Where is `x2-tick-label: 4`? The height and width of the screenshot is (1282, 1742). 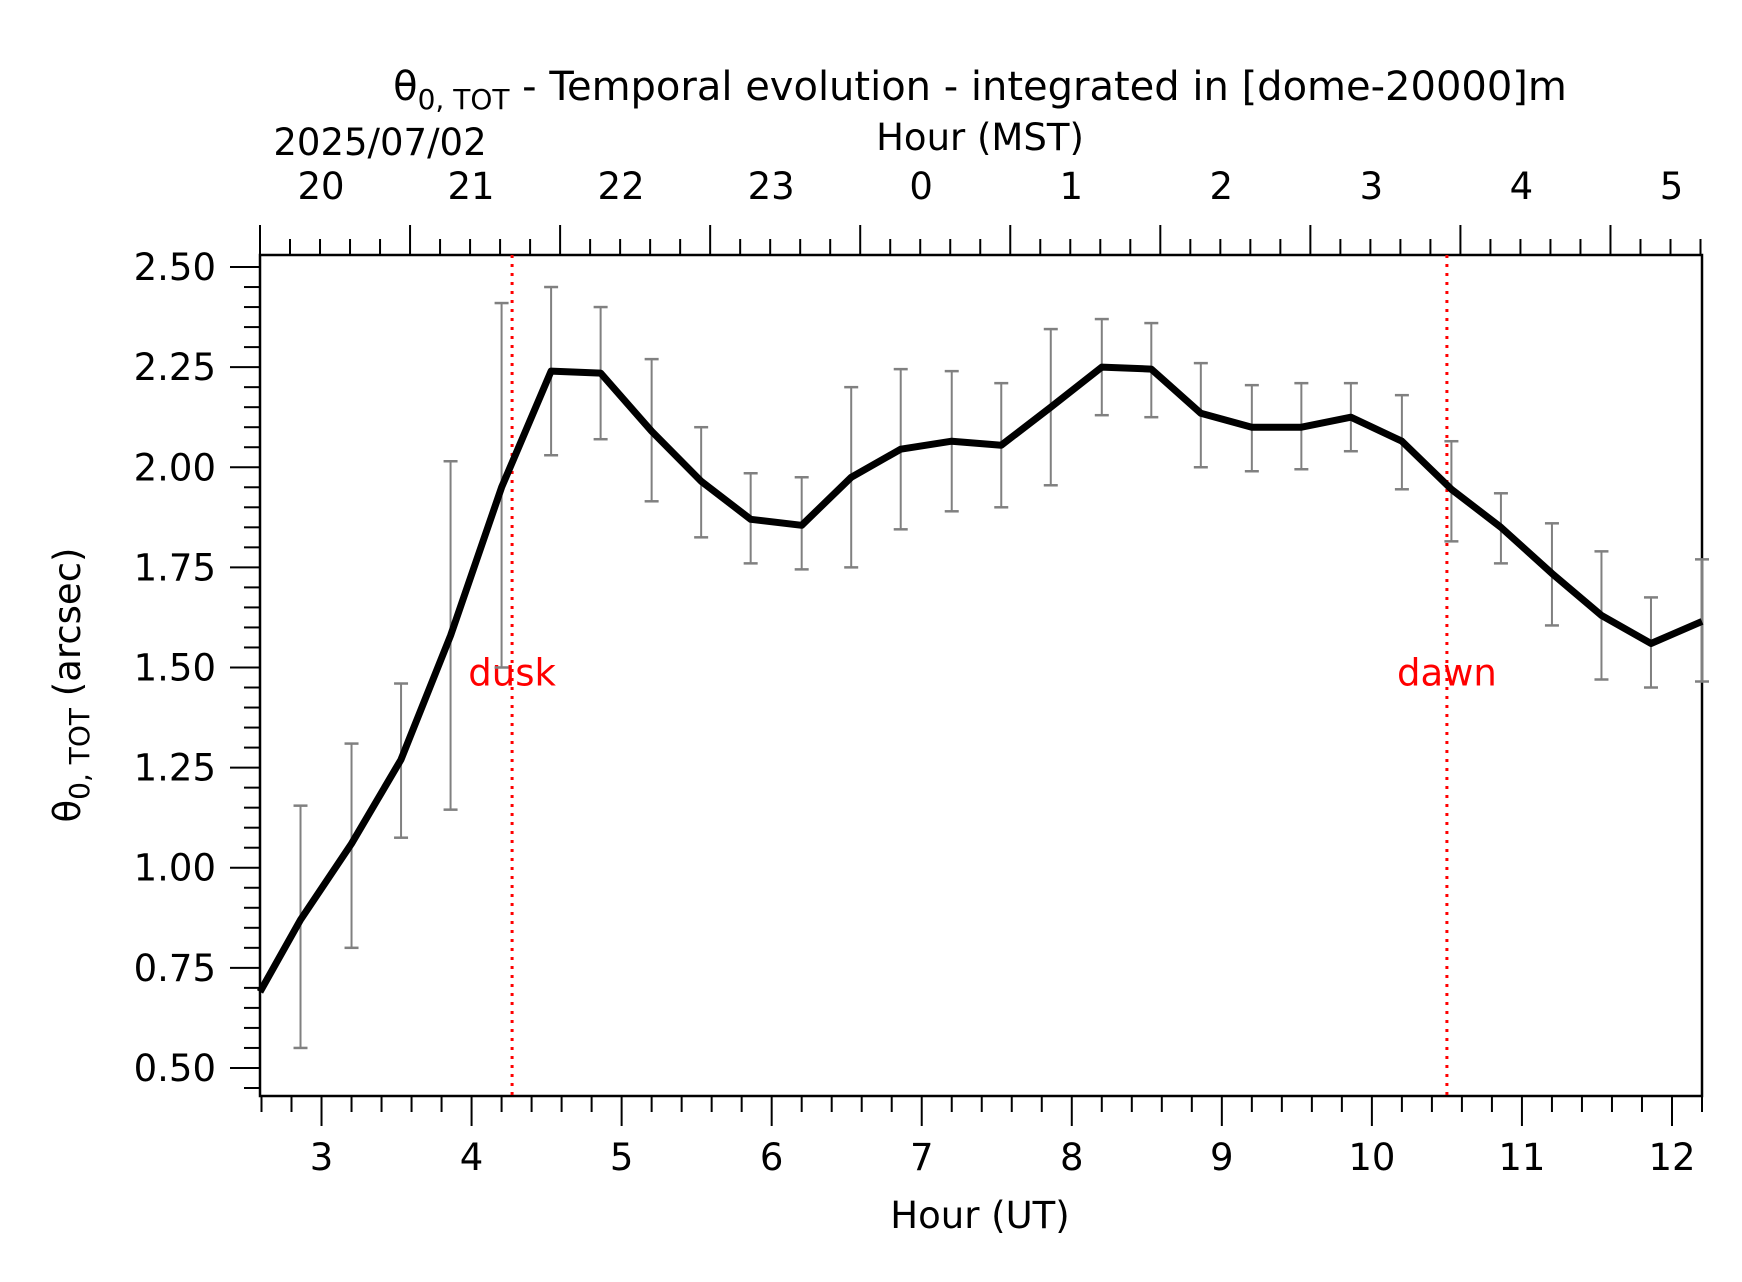 x2-tick-label: 4 is located at coordinates (1522, 186).